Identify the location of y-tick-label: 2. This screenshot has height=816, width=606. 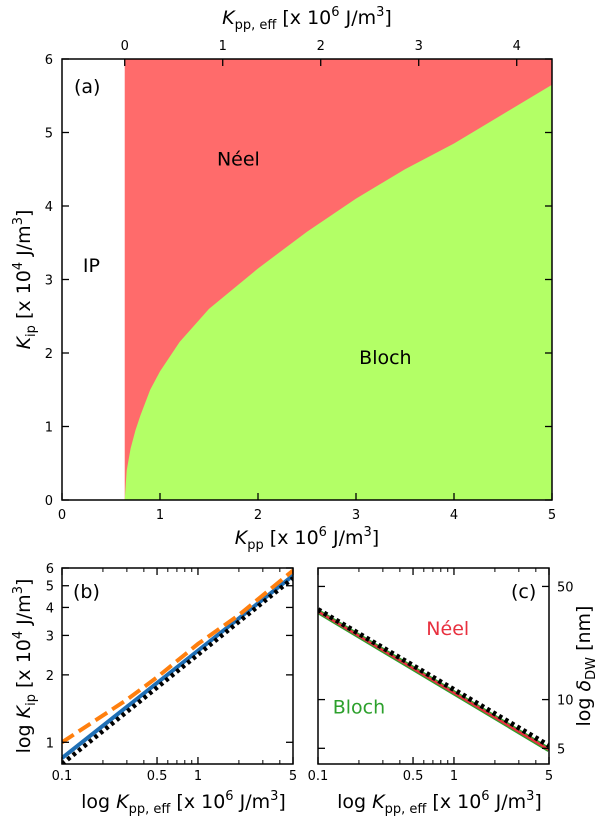
(50, 676).